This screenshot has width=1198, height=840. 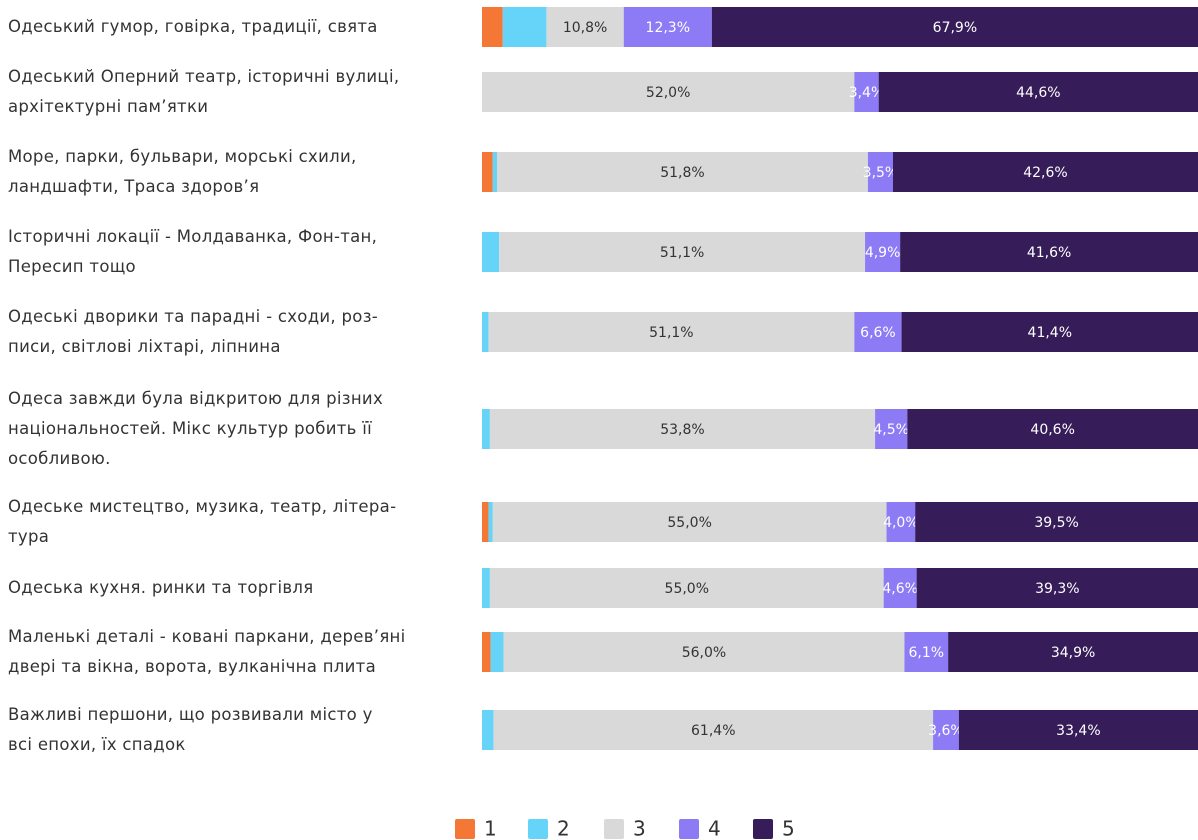 I want to click on legend-label: 1, so click(x=490, y=828).